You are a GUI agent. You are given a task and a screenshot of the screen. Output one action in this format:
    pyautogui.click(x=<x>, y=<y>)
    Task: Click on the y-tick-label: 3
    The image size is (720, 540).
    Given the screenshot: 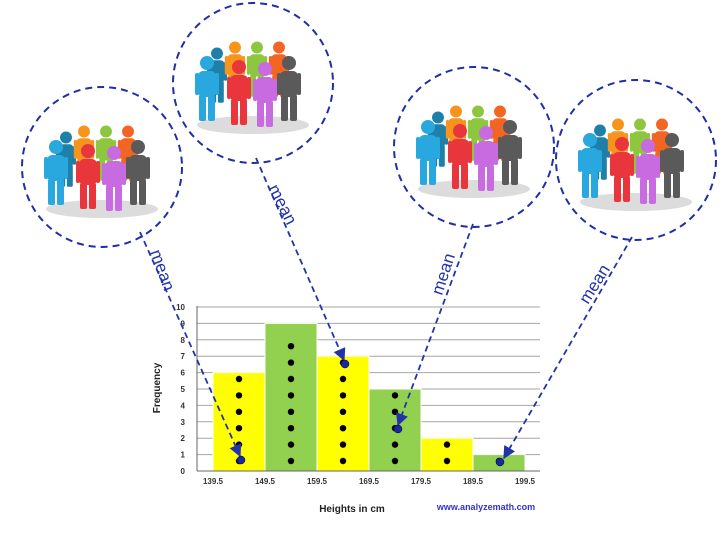 What is the action you would take?
    pyautogui.click(x=183, y=422)
    